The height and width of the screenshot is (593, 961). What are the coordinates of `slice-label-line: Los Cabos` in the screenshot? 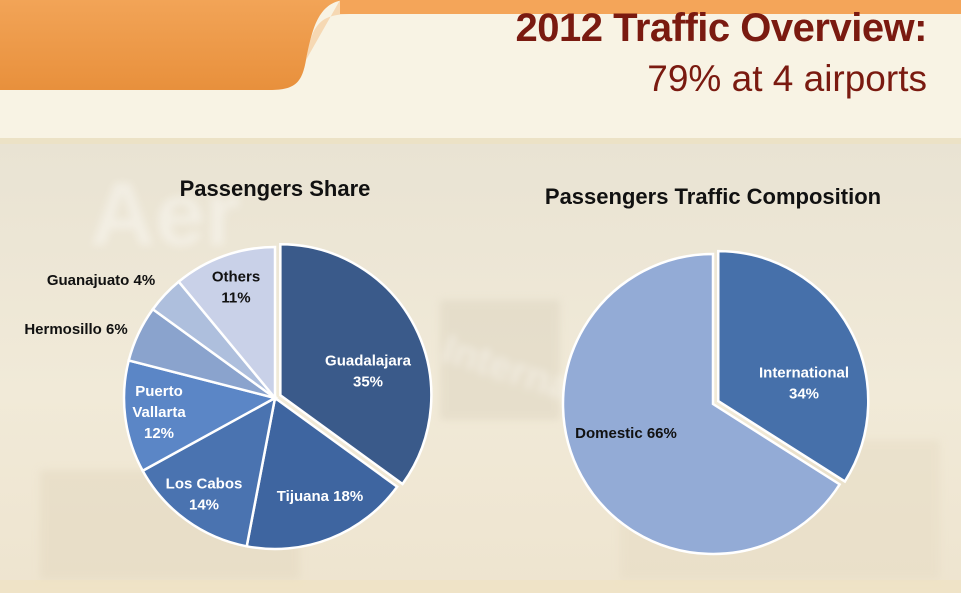 It's located at (204, 483).